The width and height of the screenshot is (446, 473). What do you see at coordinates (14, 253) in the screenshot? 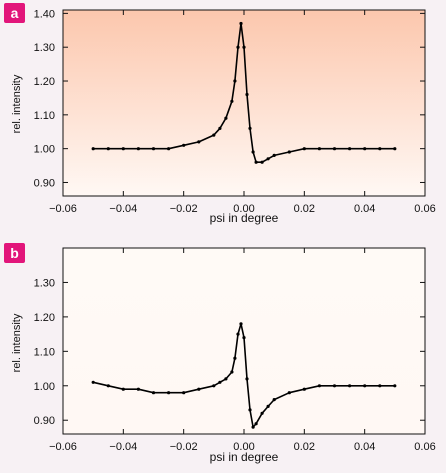
I see `panel-b-tag-box` at bounding box center [14, 253].